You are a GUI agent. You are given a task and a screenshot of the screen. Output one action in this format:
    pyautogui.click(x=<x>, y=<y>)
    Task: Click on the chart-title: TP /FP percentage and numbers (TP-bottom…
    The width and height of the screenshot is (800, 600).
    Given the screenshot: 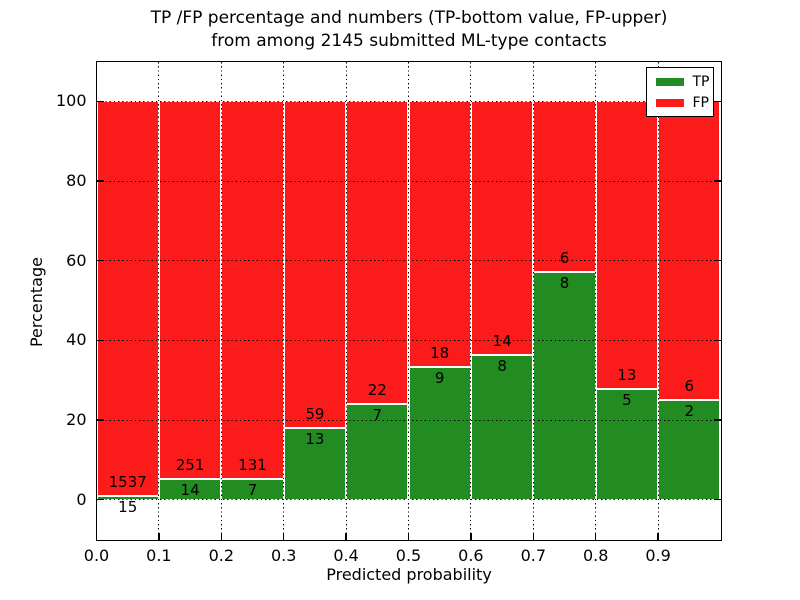 What is the action you would take?
    pyautogui.click(x=409, y=30)
    